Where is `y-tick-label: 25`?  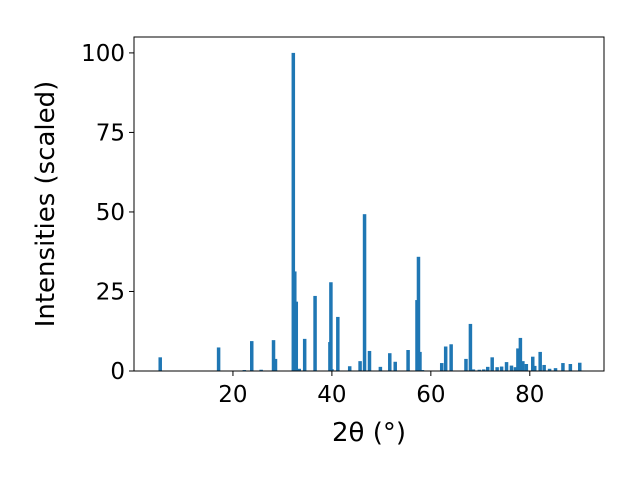 y-tick-label: 25 is located at coordinates (110, 292).